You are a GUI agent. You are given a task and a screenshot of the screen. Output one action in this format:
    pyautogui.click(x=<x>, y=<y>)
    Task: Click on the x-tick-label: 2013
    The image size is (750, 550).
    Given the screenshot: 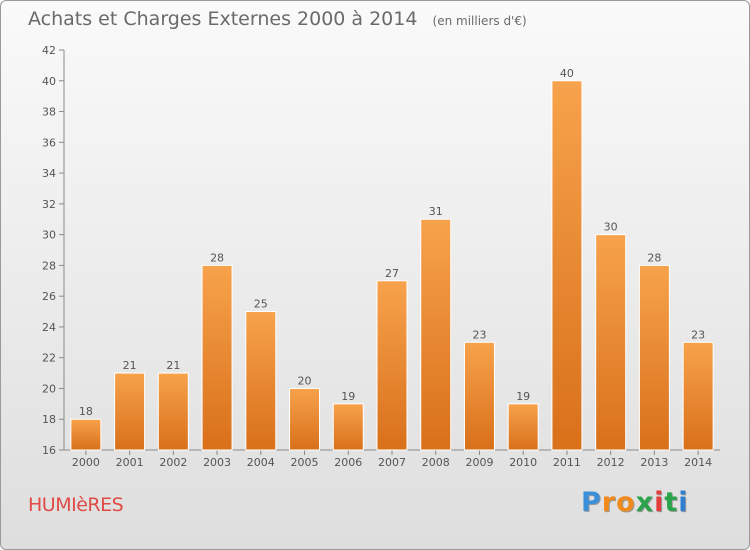 What is the action you would take?
    pyautogui.click(x=654, y=462)
    